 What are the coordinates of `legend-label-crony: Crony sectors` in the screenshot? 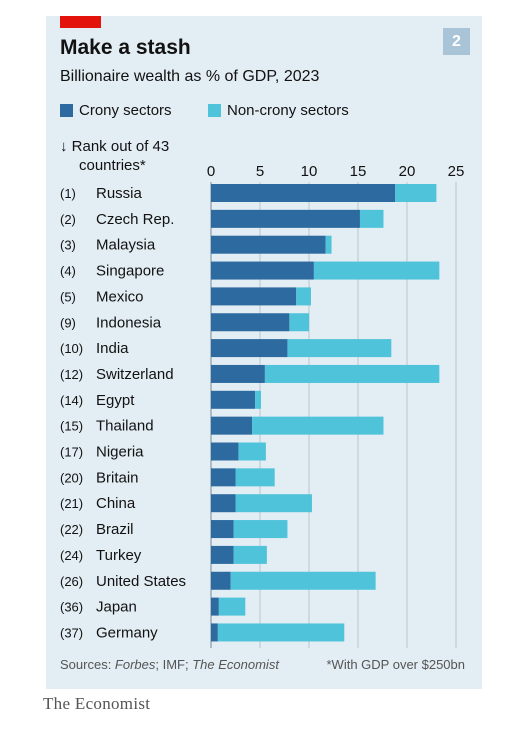 It's located at (125, 110).